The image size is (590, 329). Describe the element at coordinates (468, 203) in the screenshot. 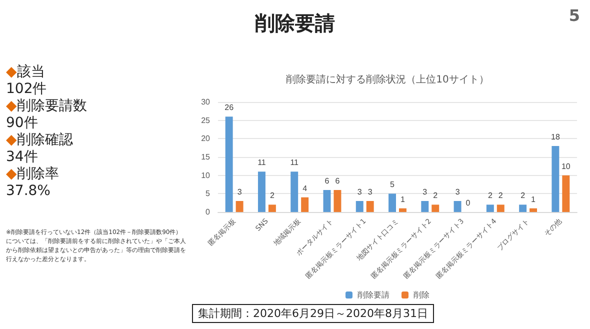

I see `data-label: 0` at that location.